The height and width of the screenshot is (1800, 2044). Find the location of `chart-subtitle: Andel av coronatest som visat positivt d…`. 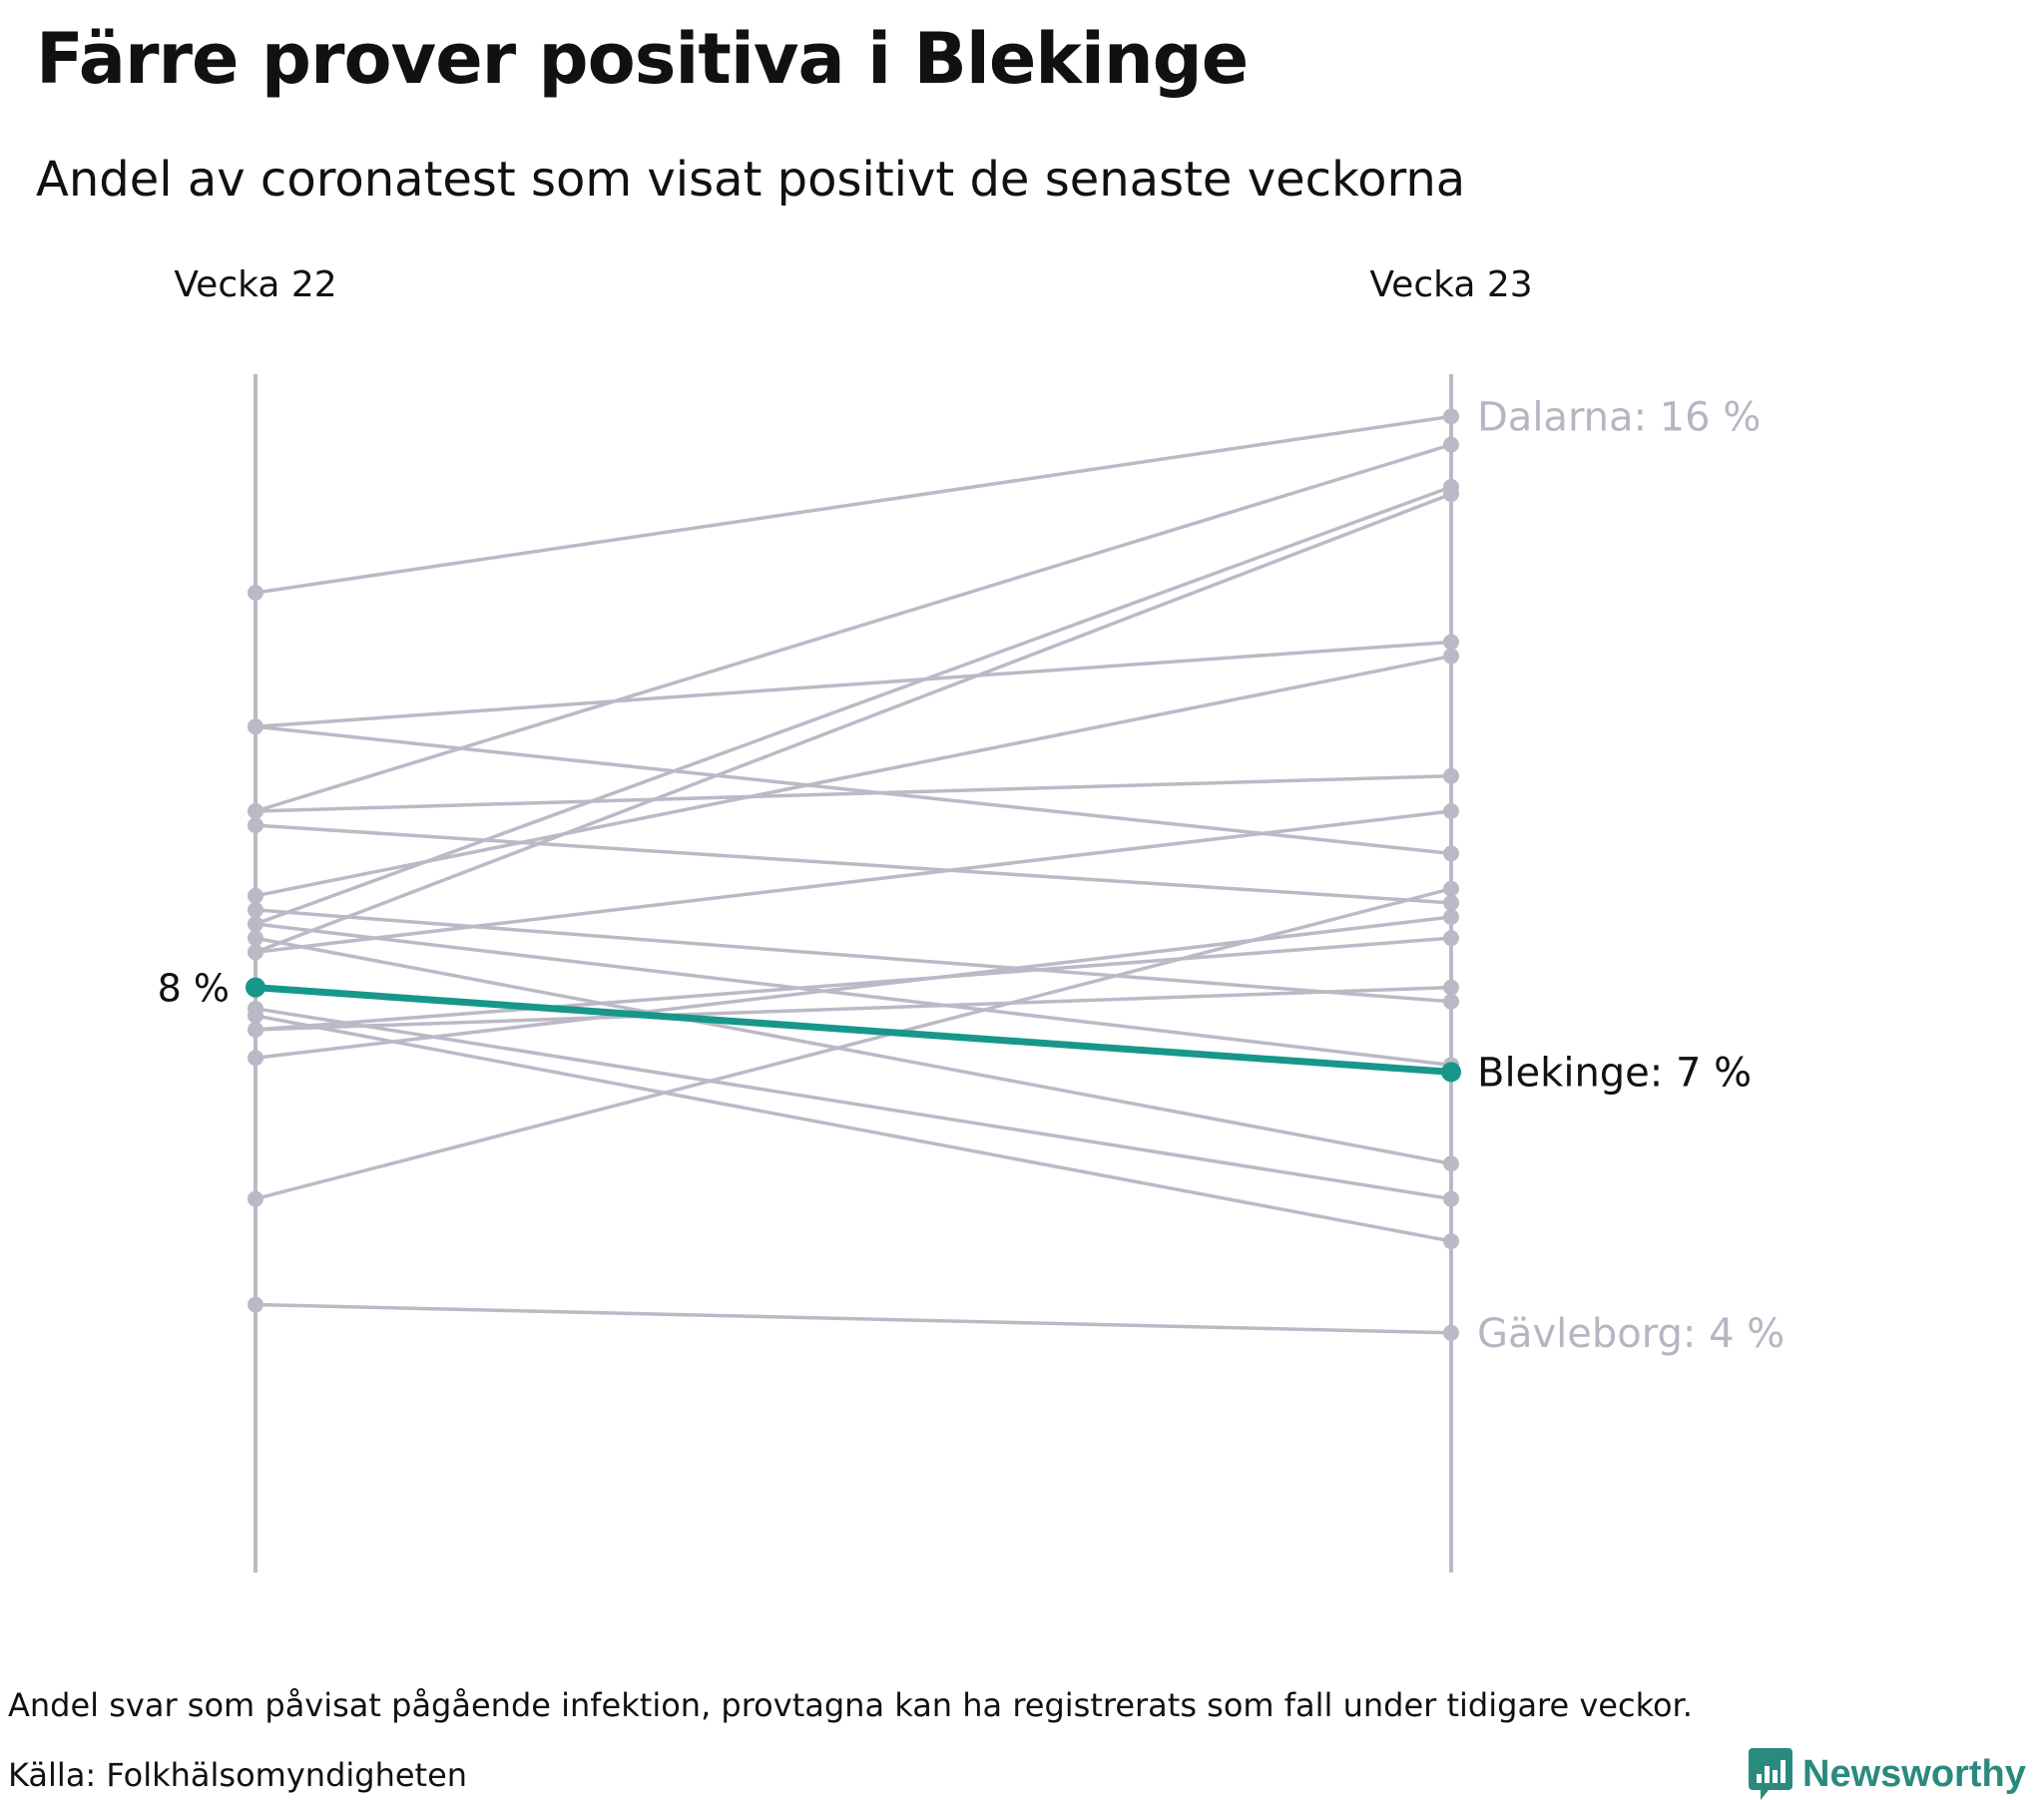

chart-subtitle: Andel av coronatest som visat positivt d… is located at coordinates (751, 180).